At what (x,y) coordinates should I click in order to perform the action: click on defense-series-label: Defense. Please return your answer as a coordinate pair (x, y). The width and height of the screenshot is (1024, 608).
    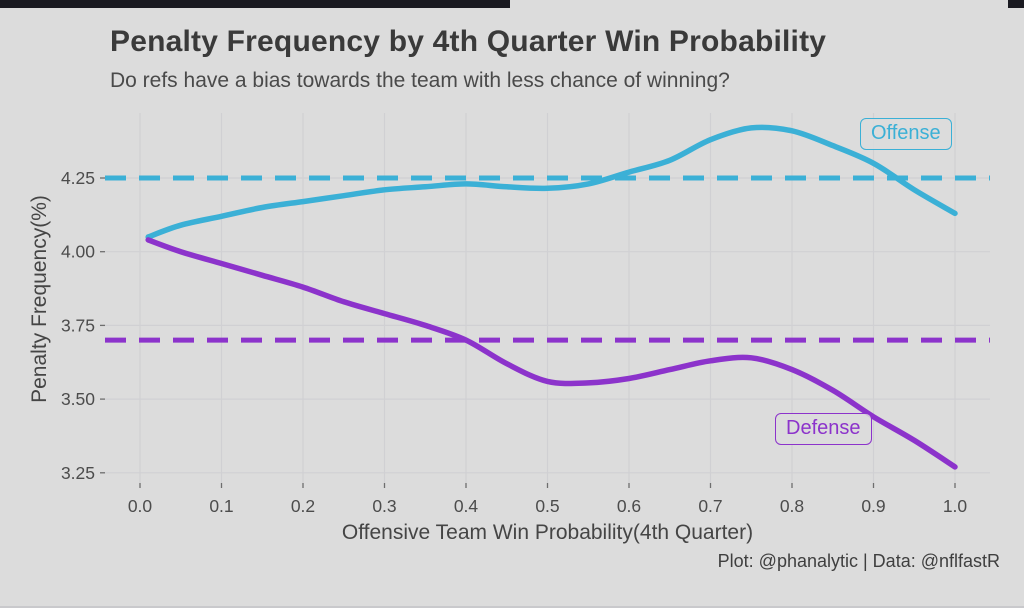
    Looking at the image, I should click on (823, 429).